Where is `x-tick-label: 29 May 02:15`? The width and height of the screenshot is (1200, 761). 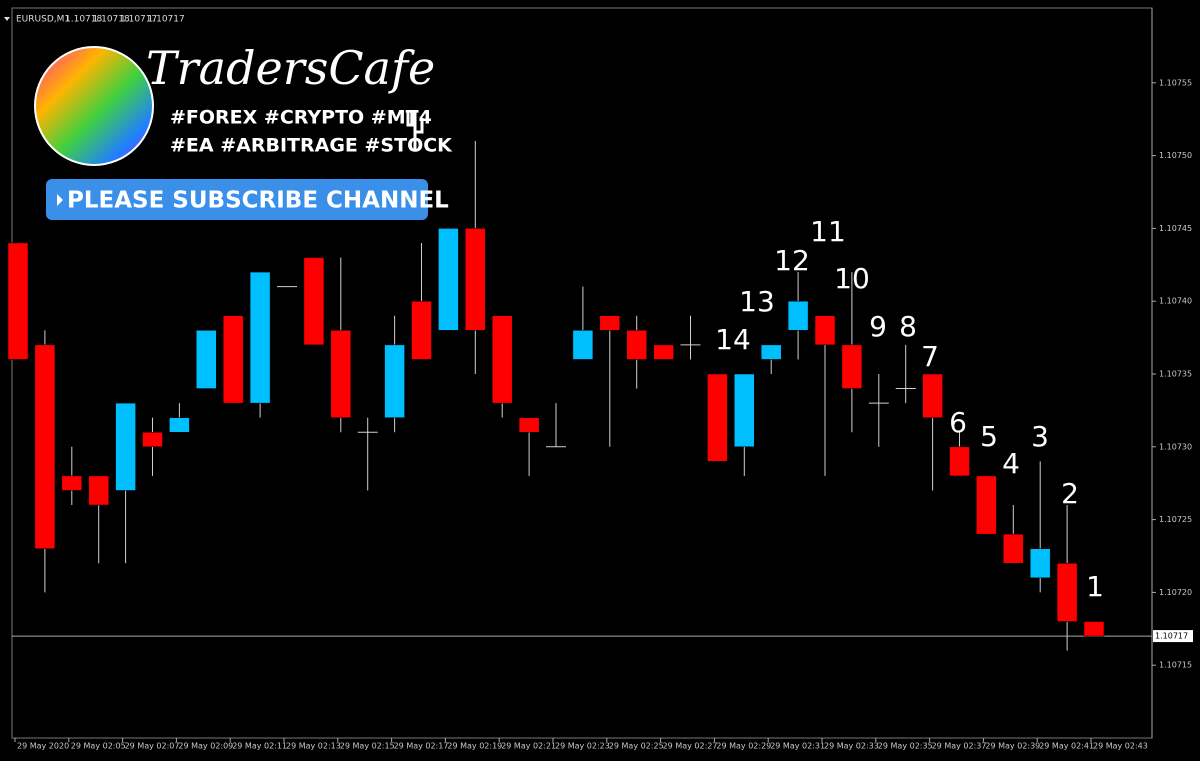
x-tick-label: 29 May 02:15 is located at coordinates (367, 746).